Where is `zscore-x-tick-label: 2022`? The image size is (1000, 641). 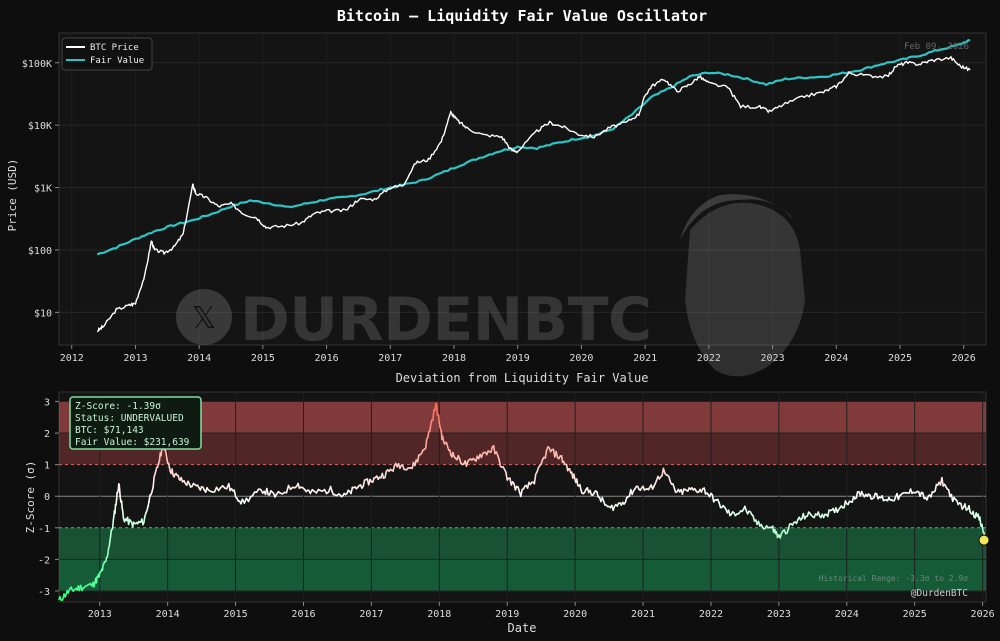 zscore-x-tick-label: 2022 is located at coordinates (711, 614).